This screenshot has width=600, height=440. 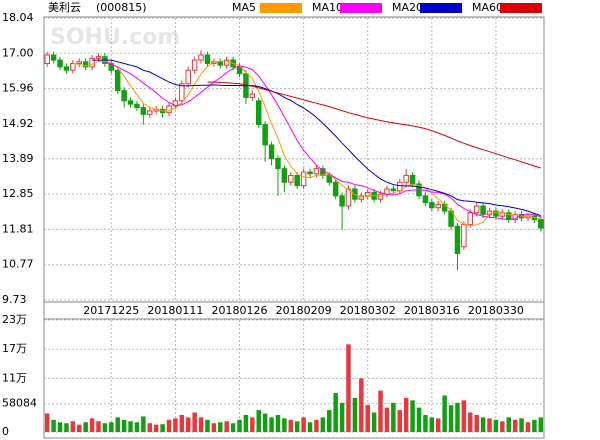 What do you see at coordinates (5, 431) in the screenshot?
I see `volume-tick-label: 0` at bounding box center [5, 431].